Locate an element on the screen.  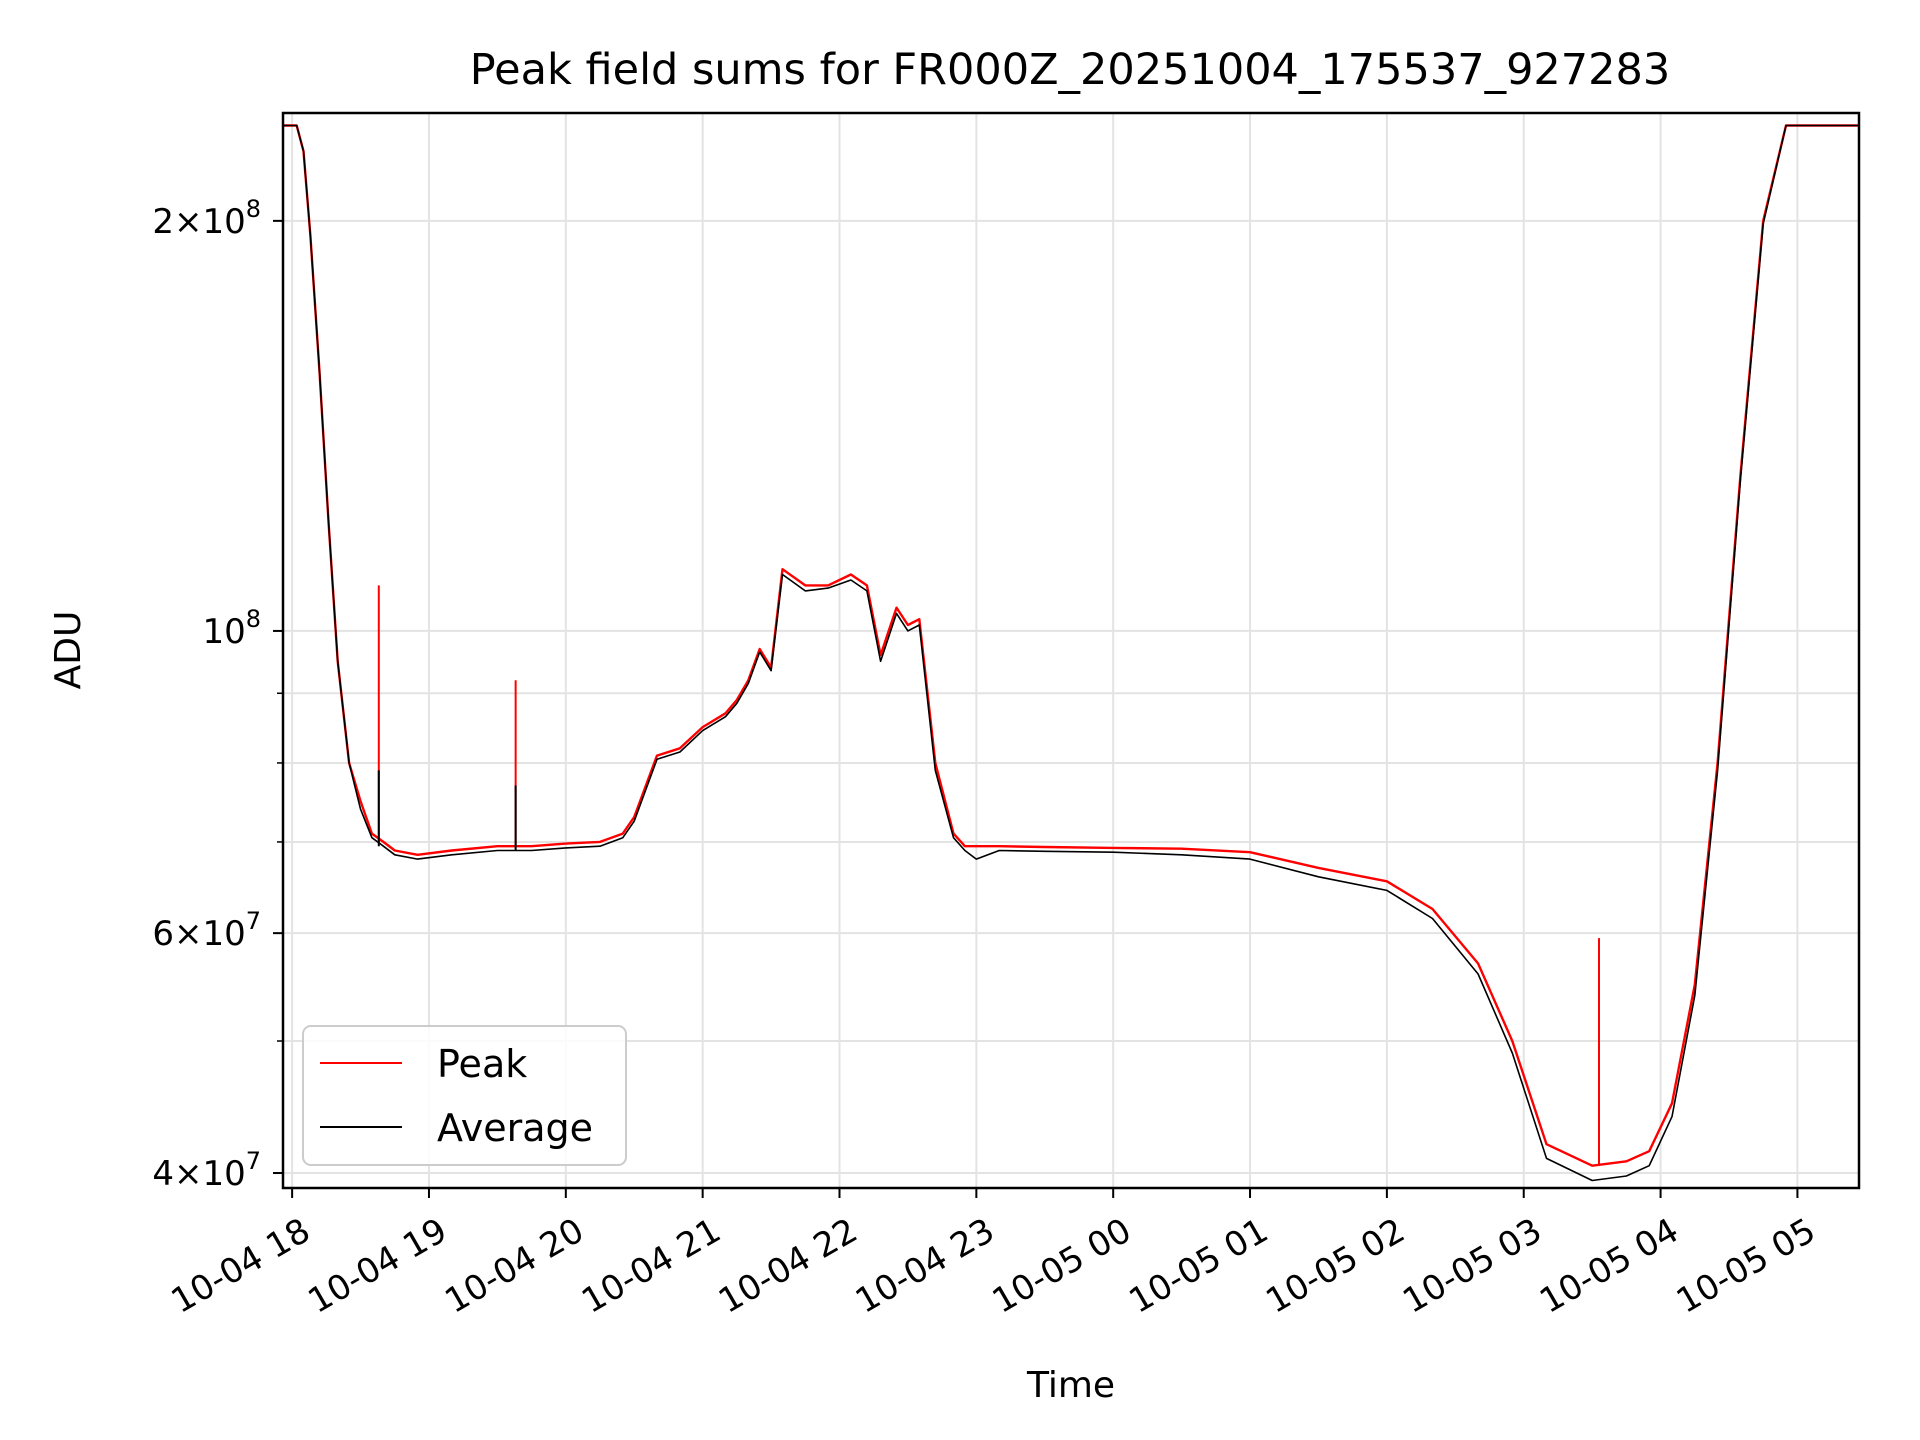
legend-peak-label: Peak is located at coordinates (482, 1064).